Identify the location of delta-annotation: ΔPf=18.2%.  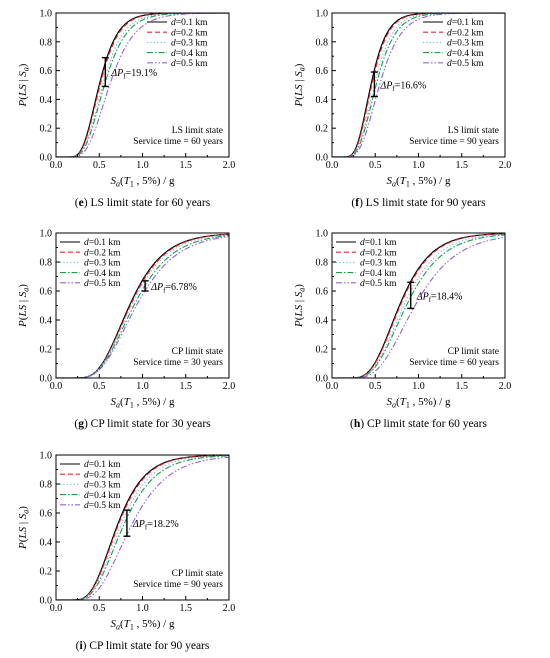
(151, 523).